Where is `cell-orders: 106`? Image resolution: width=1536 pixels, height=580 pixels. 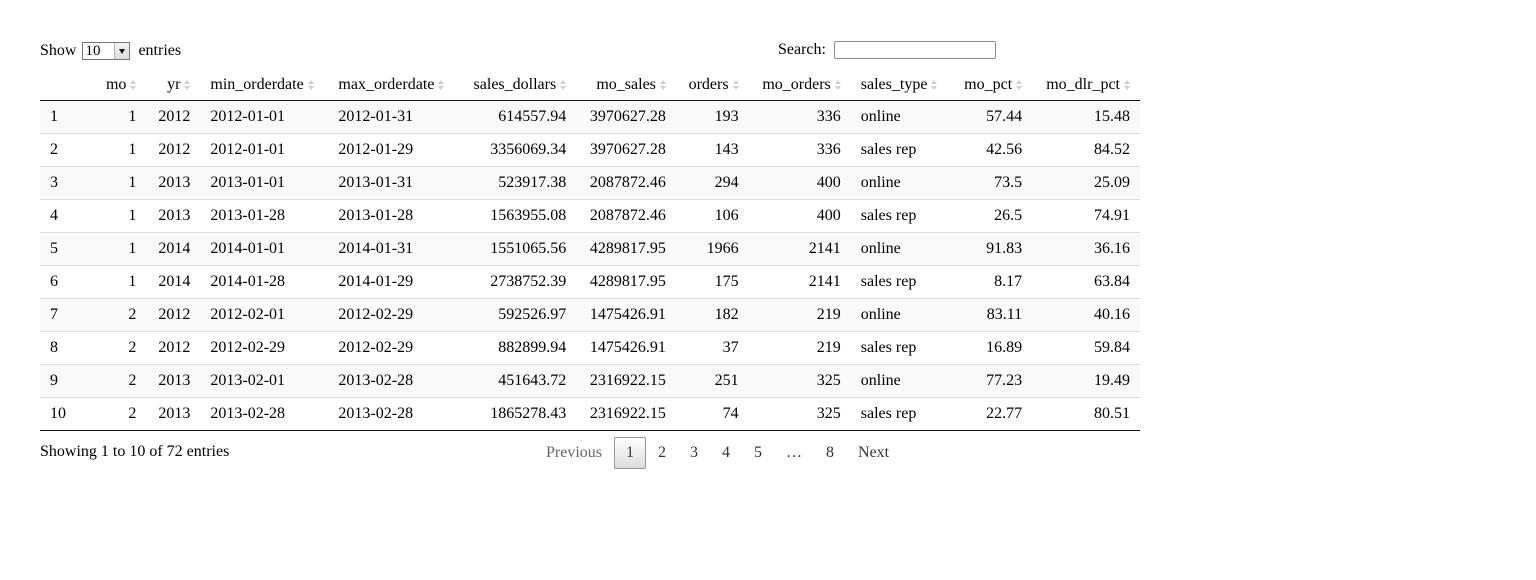
cell-orders: 106 is located at coordinates (712, 216).